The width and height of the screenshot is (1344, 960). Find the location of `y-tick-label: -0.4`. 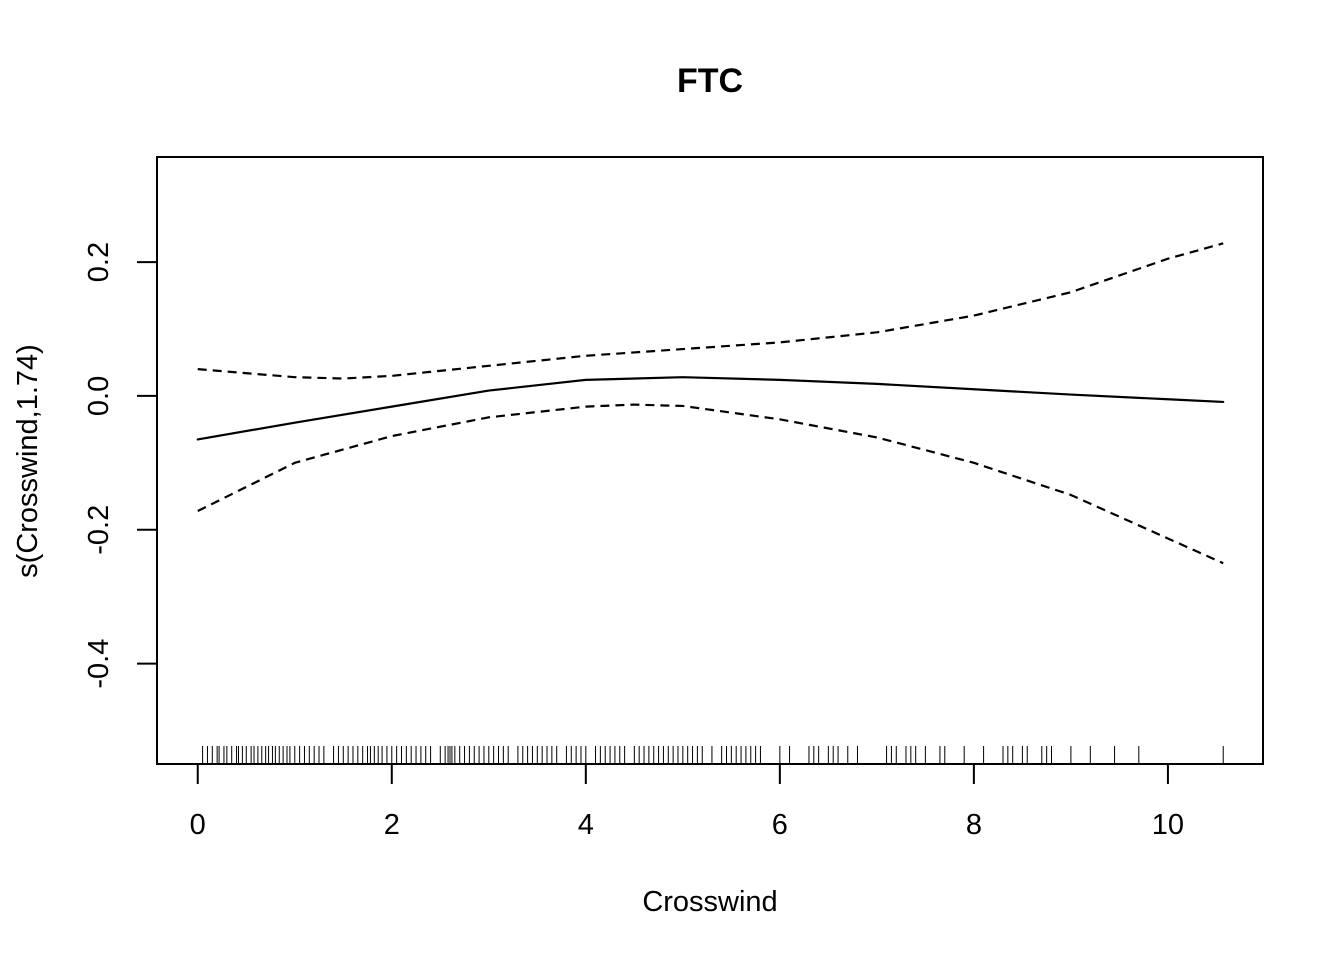

y-tick-label: -0.4 is located at coordinates (99, 664).